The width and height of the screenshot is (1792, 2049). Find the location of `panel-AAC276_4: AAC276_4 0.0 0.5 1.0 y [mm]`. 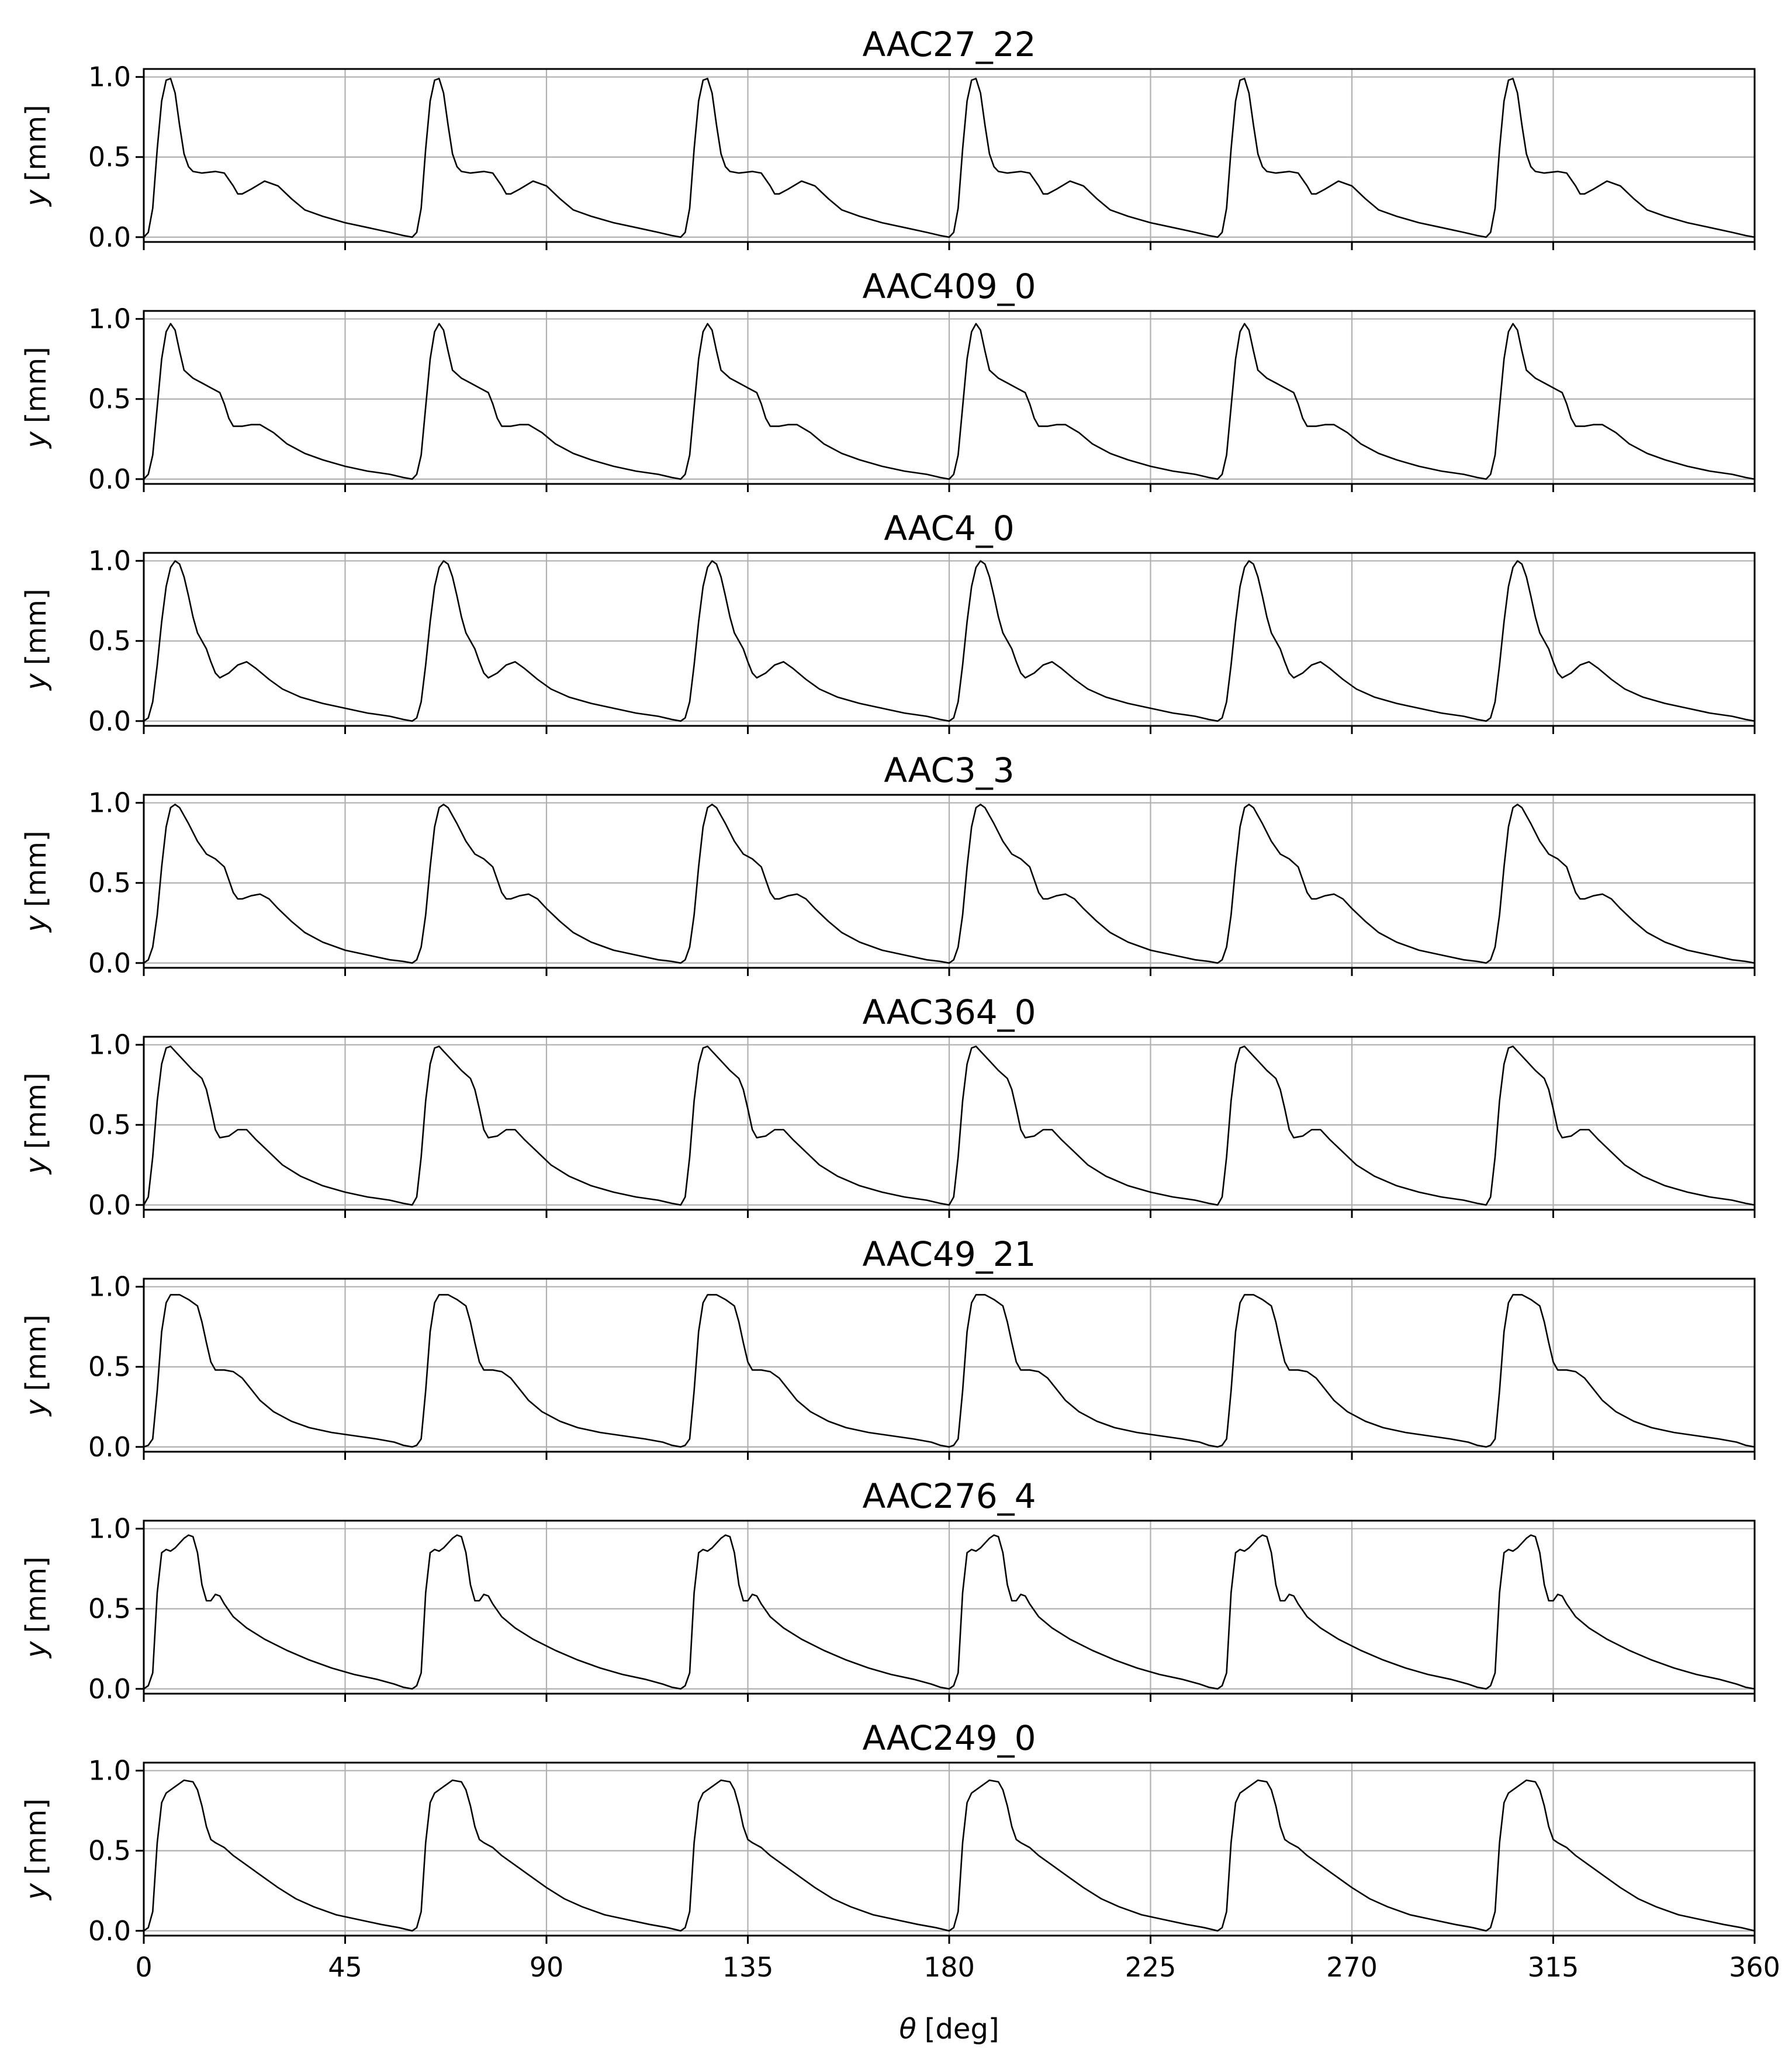

panel-AAC276_4: AAC276_4 0.0 0.5 1.0 y [mm] is located at coordinates (888, 1590).